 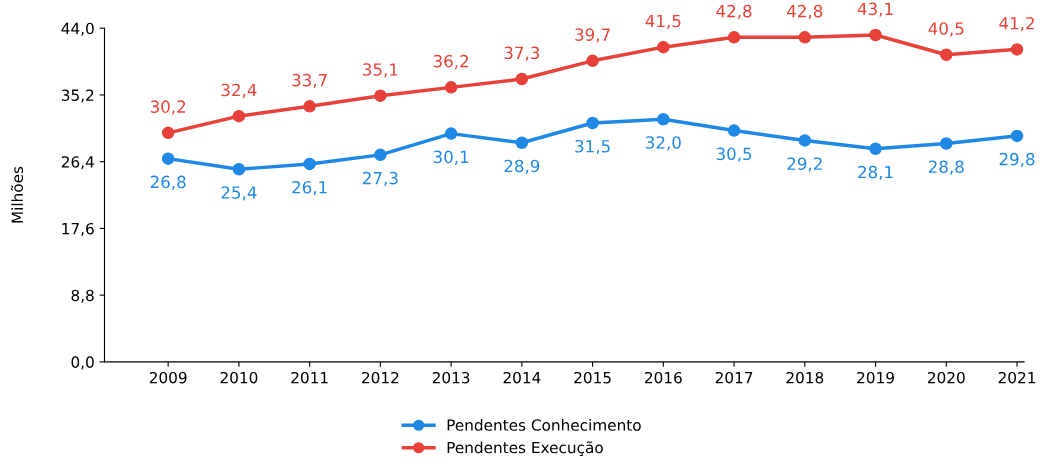 I want to click on data-label: 36,2, so click(x=450, y=62).